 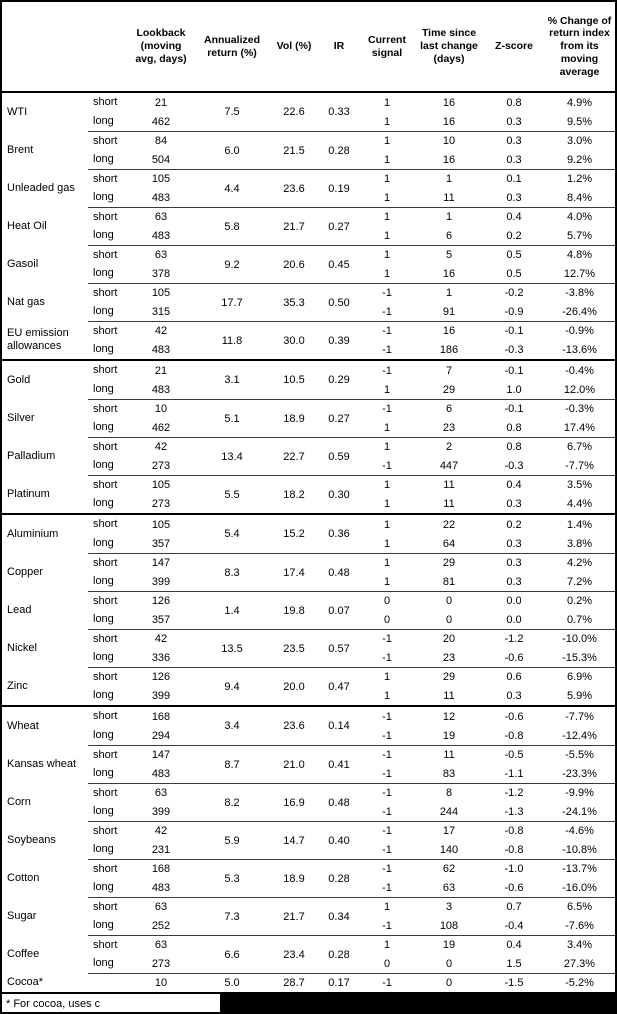 What do you see at coordinates (294, 764) in the screenshot?
I see `vol-value: 21.0` at bounding box center [294, 764].